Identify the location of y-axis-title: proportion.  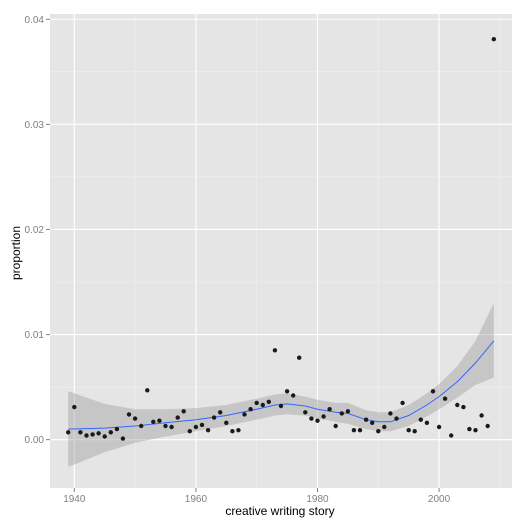
(16, 253).